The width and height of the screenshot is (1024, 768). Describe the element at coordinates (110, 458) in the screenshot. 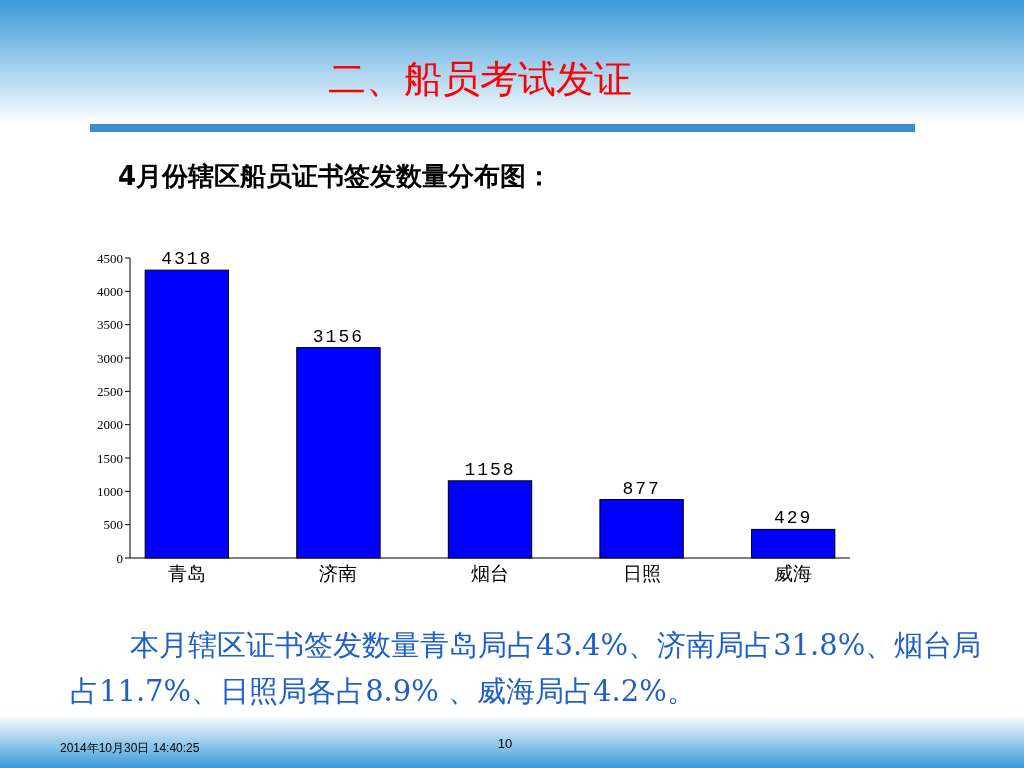

I see `y-tick-label: 1500` at that location.